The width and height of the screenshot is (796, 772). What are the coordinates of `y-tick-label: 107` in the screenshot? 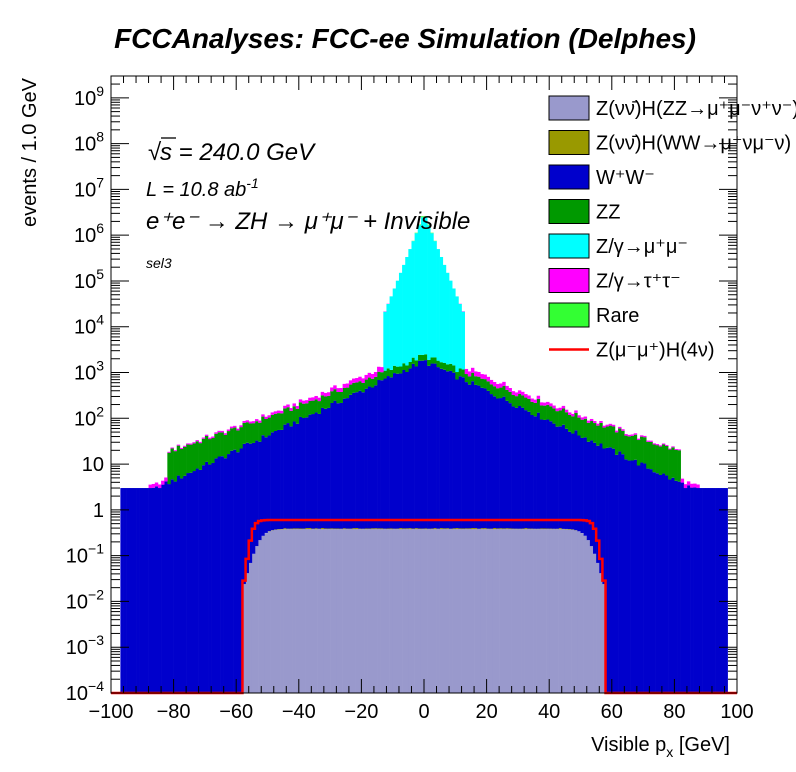 It's located at (89, 187).